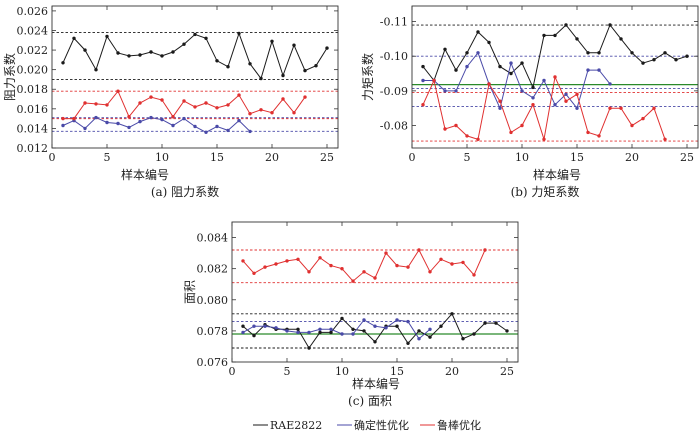  I want to click on drag-x-tick-label: 0, so click(52, 157).